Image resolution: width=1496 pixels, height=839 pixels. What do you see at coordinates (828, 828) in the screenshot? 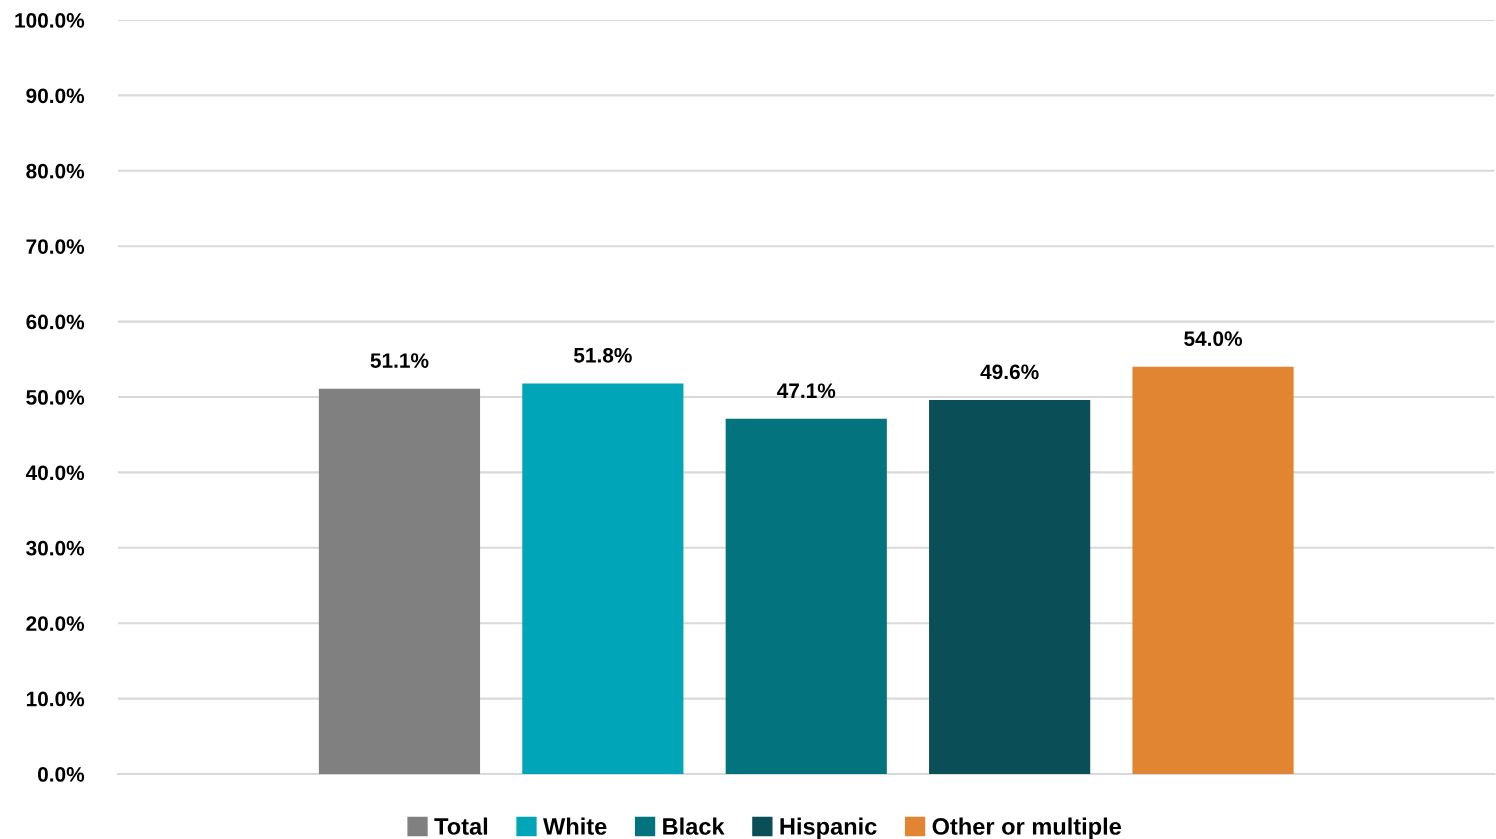
I see `legend-label: Hispanic` at bounding box center [828, 828].